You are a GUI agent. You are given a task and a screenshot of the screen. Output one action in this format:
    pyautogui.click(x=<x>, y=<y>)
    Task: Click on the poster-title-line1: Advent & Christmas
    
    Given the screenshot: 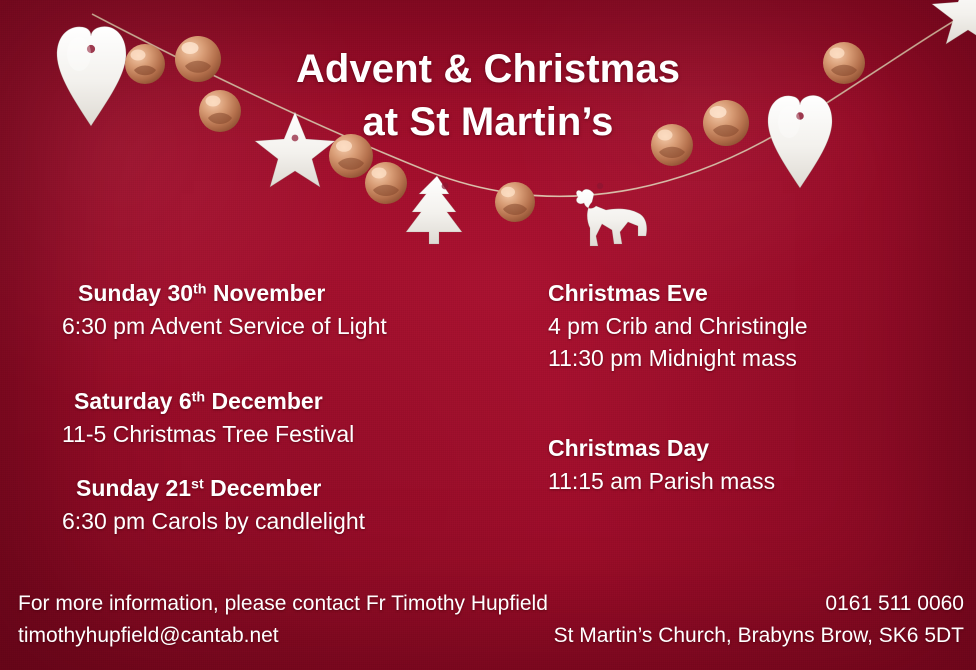 What is the action you would take?
    pyautogui.click(x=488, y=68)
    